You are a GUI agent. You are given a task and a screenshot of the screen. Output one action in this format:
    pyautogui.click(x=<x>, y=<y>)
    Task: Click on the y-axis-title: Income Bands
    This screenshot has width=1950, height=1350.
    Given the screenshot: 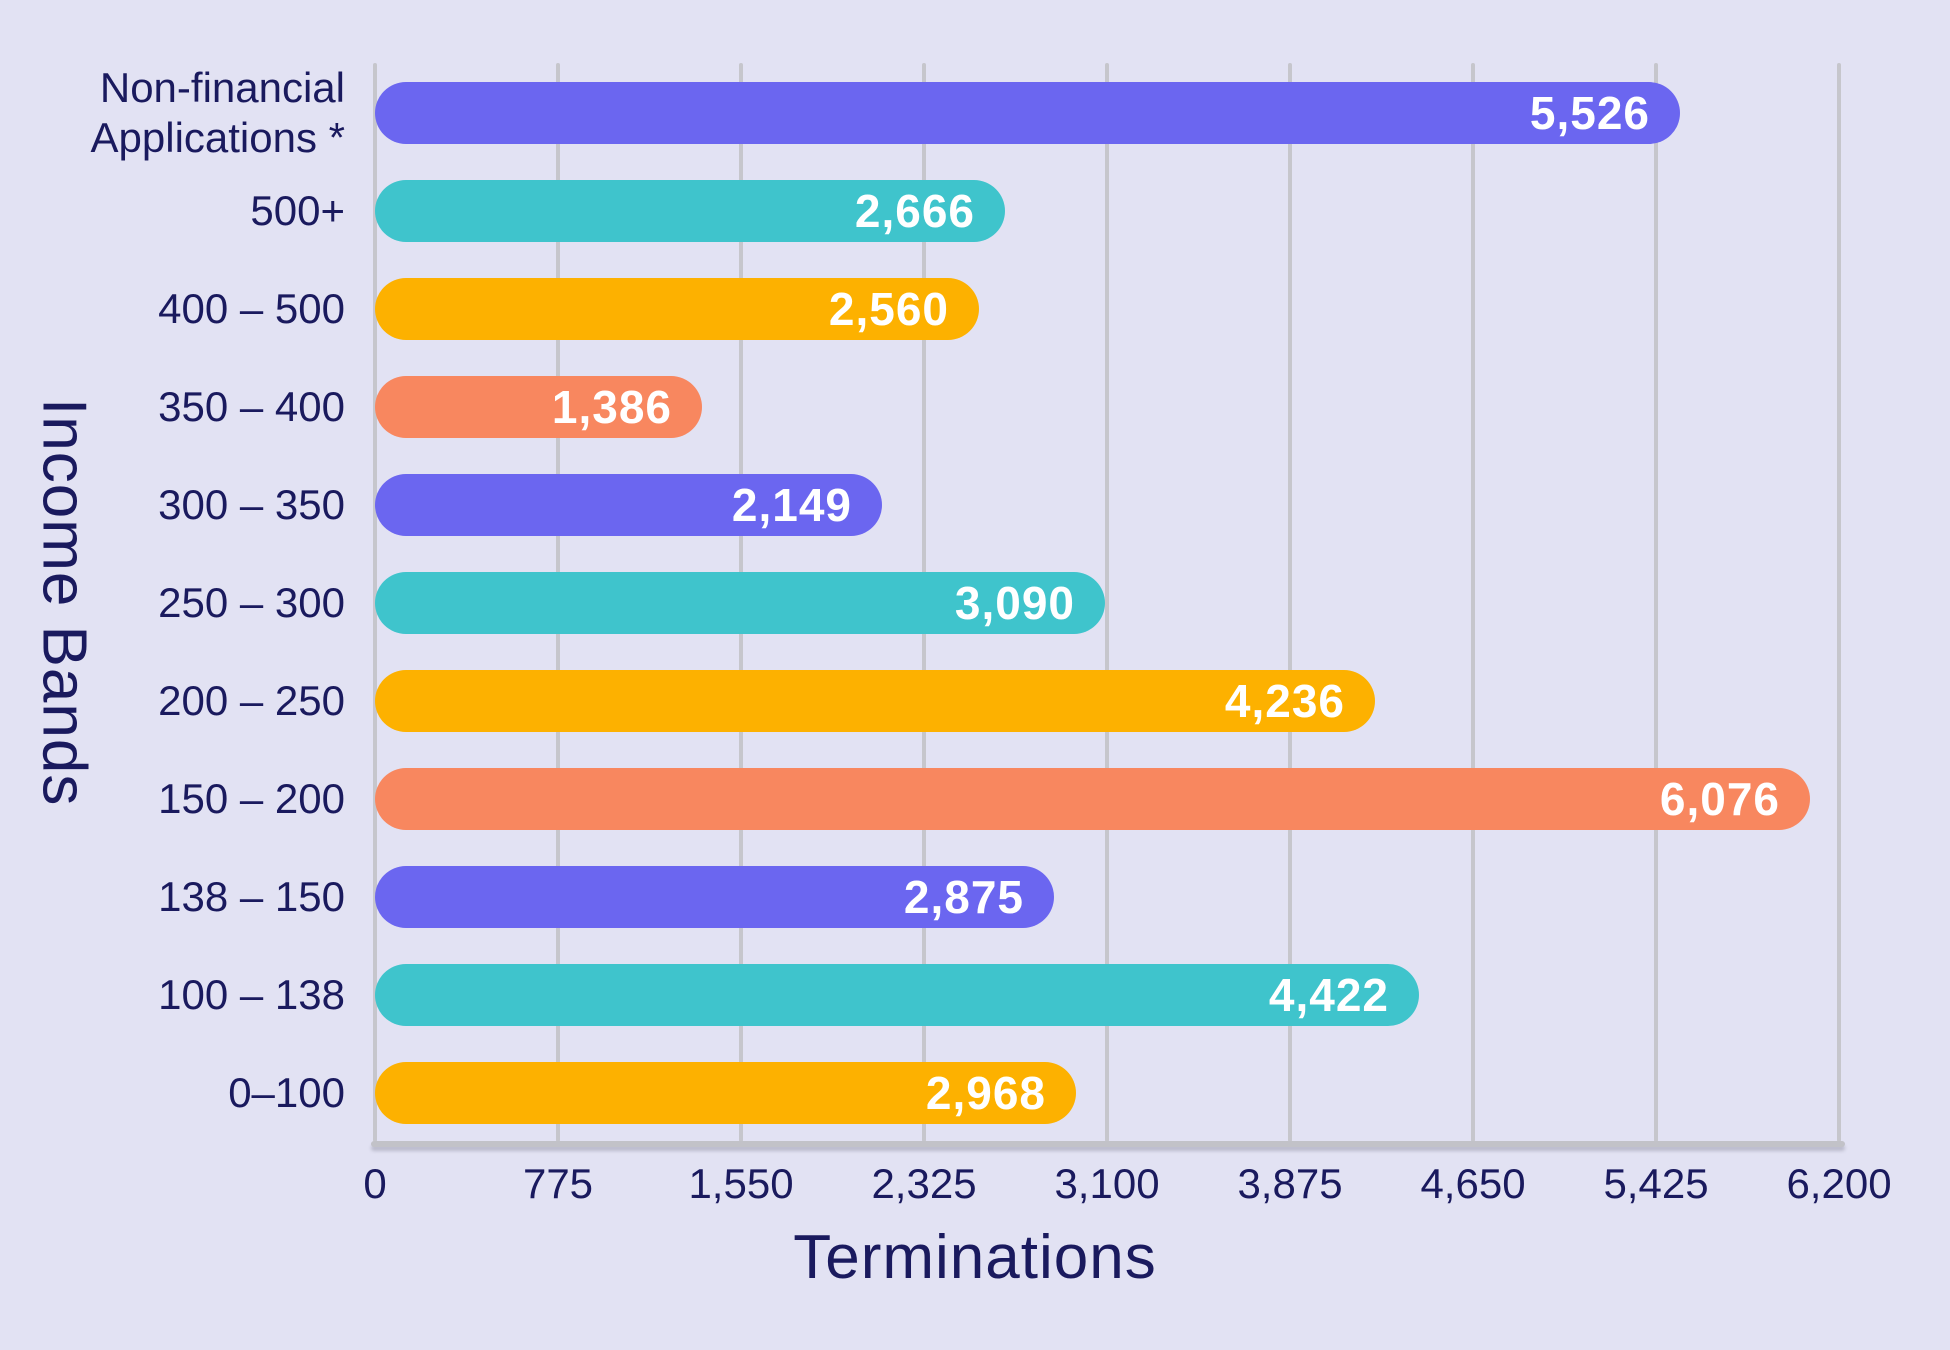 What is the action you would take?
    pyautogui.click(x=64, y=602)
    